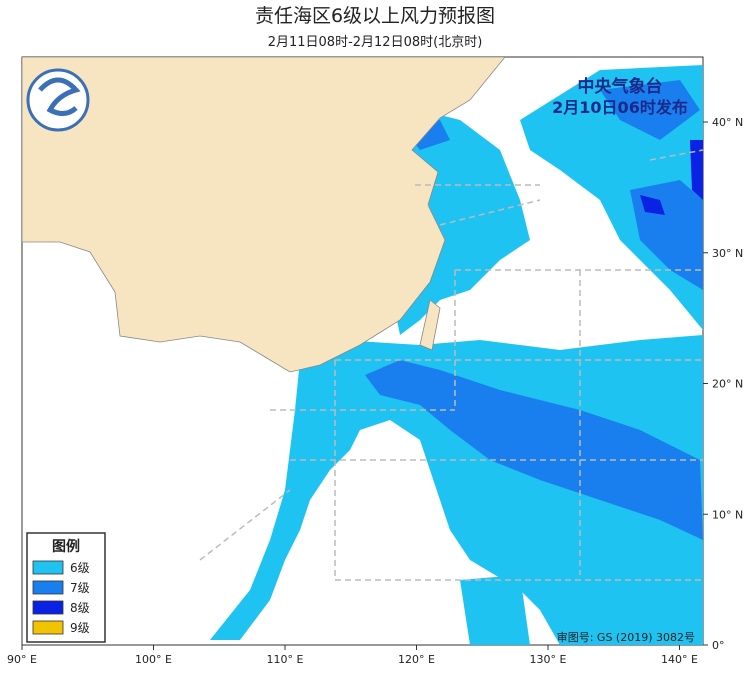 This screenshot has height=676, width=750. What do you see at coordinates (548, 659) in the screenshot?
I see `lon-label: 130° E` at bounding box center [548, 659].